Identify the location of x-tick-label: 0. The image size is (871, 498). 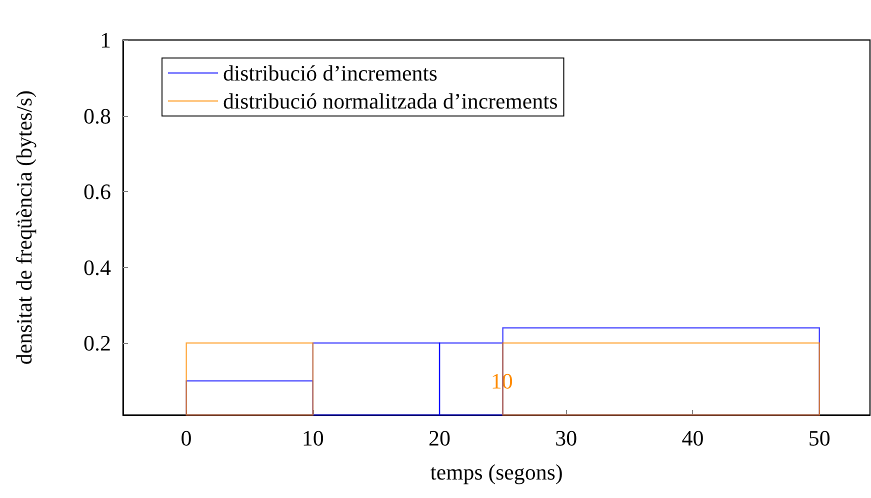
(186, 438).